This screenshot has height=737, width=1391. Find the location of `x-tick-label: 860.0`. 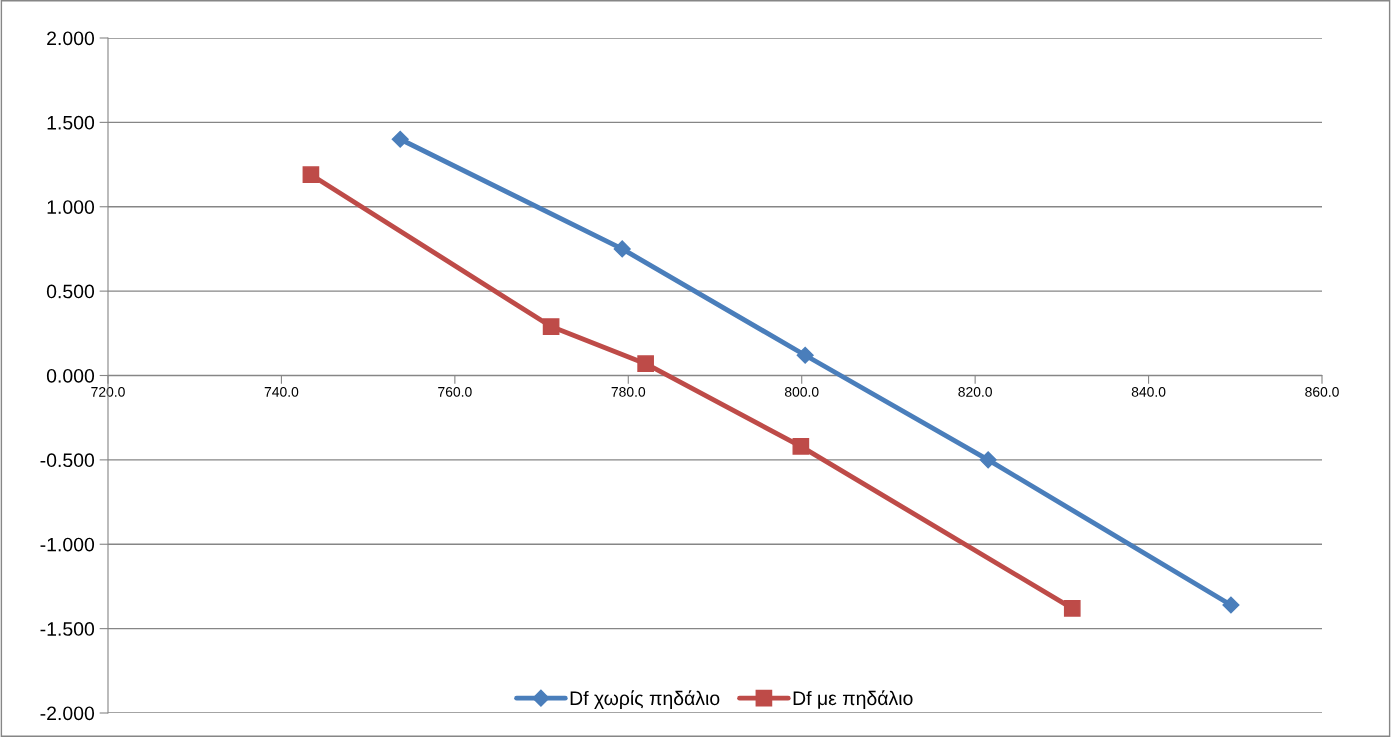

x-tick-label: 860.0 is located at coordinates (1322, 391).